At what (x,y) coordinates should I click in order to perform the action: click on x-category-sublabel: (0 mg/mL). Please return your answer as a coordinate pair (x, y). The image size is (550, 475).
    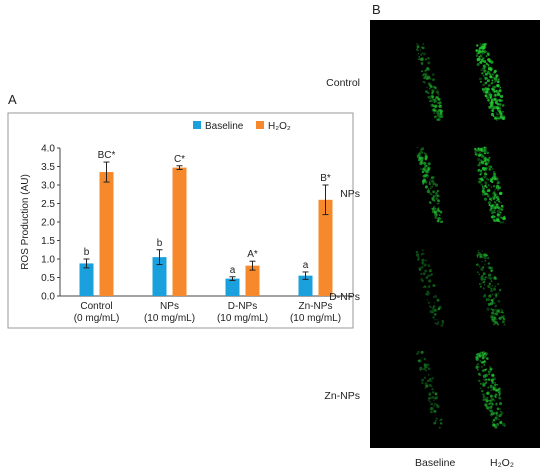
    Looking at the image, I should click on (97, 318).